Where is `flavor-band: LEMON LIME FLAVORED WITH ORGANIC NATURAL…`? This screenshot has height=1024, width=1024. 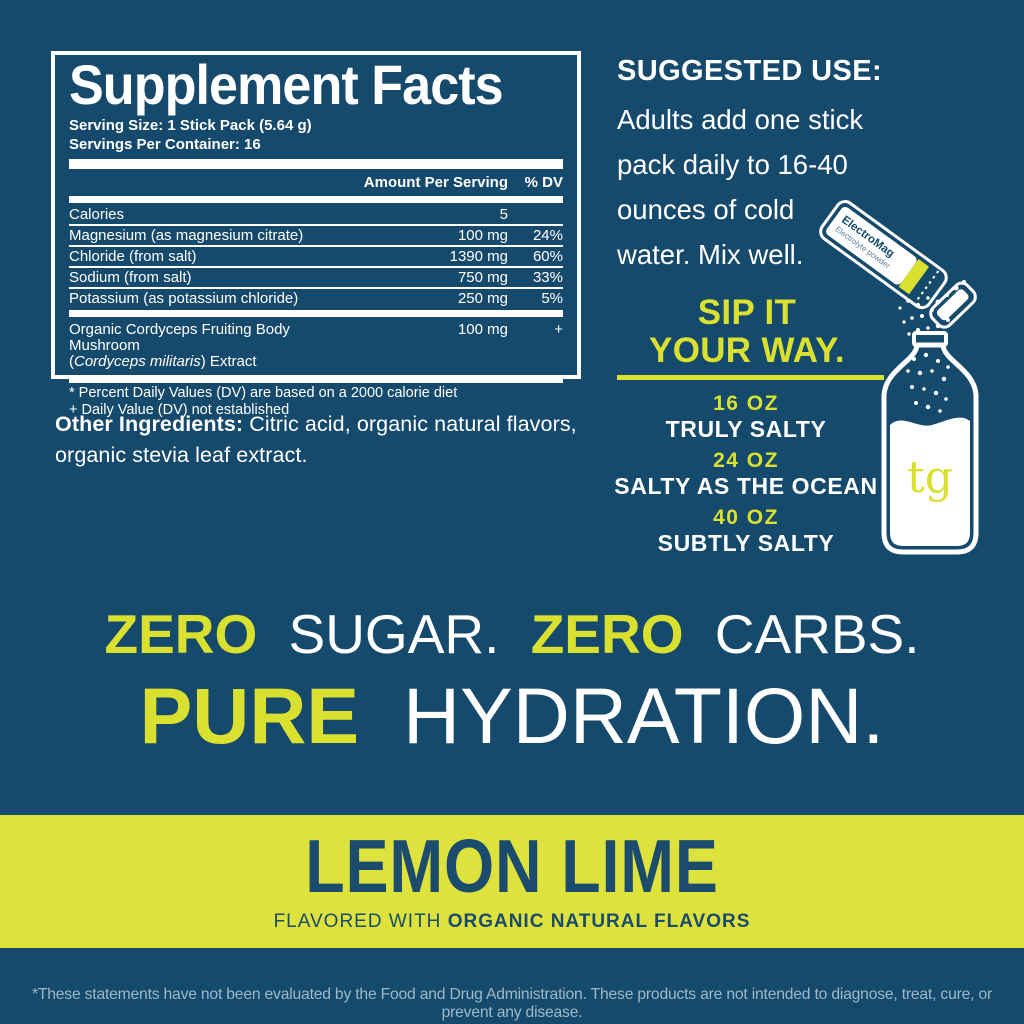 flavor-band: LEMON LIME FLAVORED WITH ORGANIC NATURAL… is located at coordinates (512, 881).